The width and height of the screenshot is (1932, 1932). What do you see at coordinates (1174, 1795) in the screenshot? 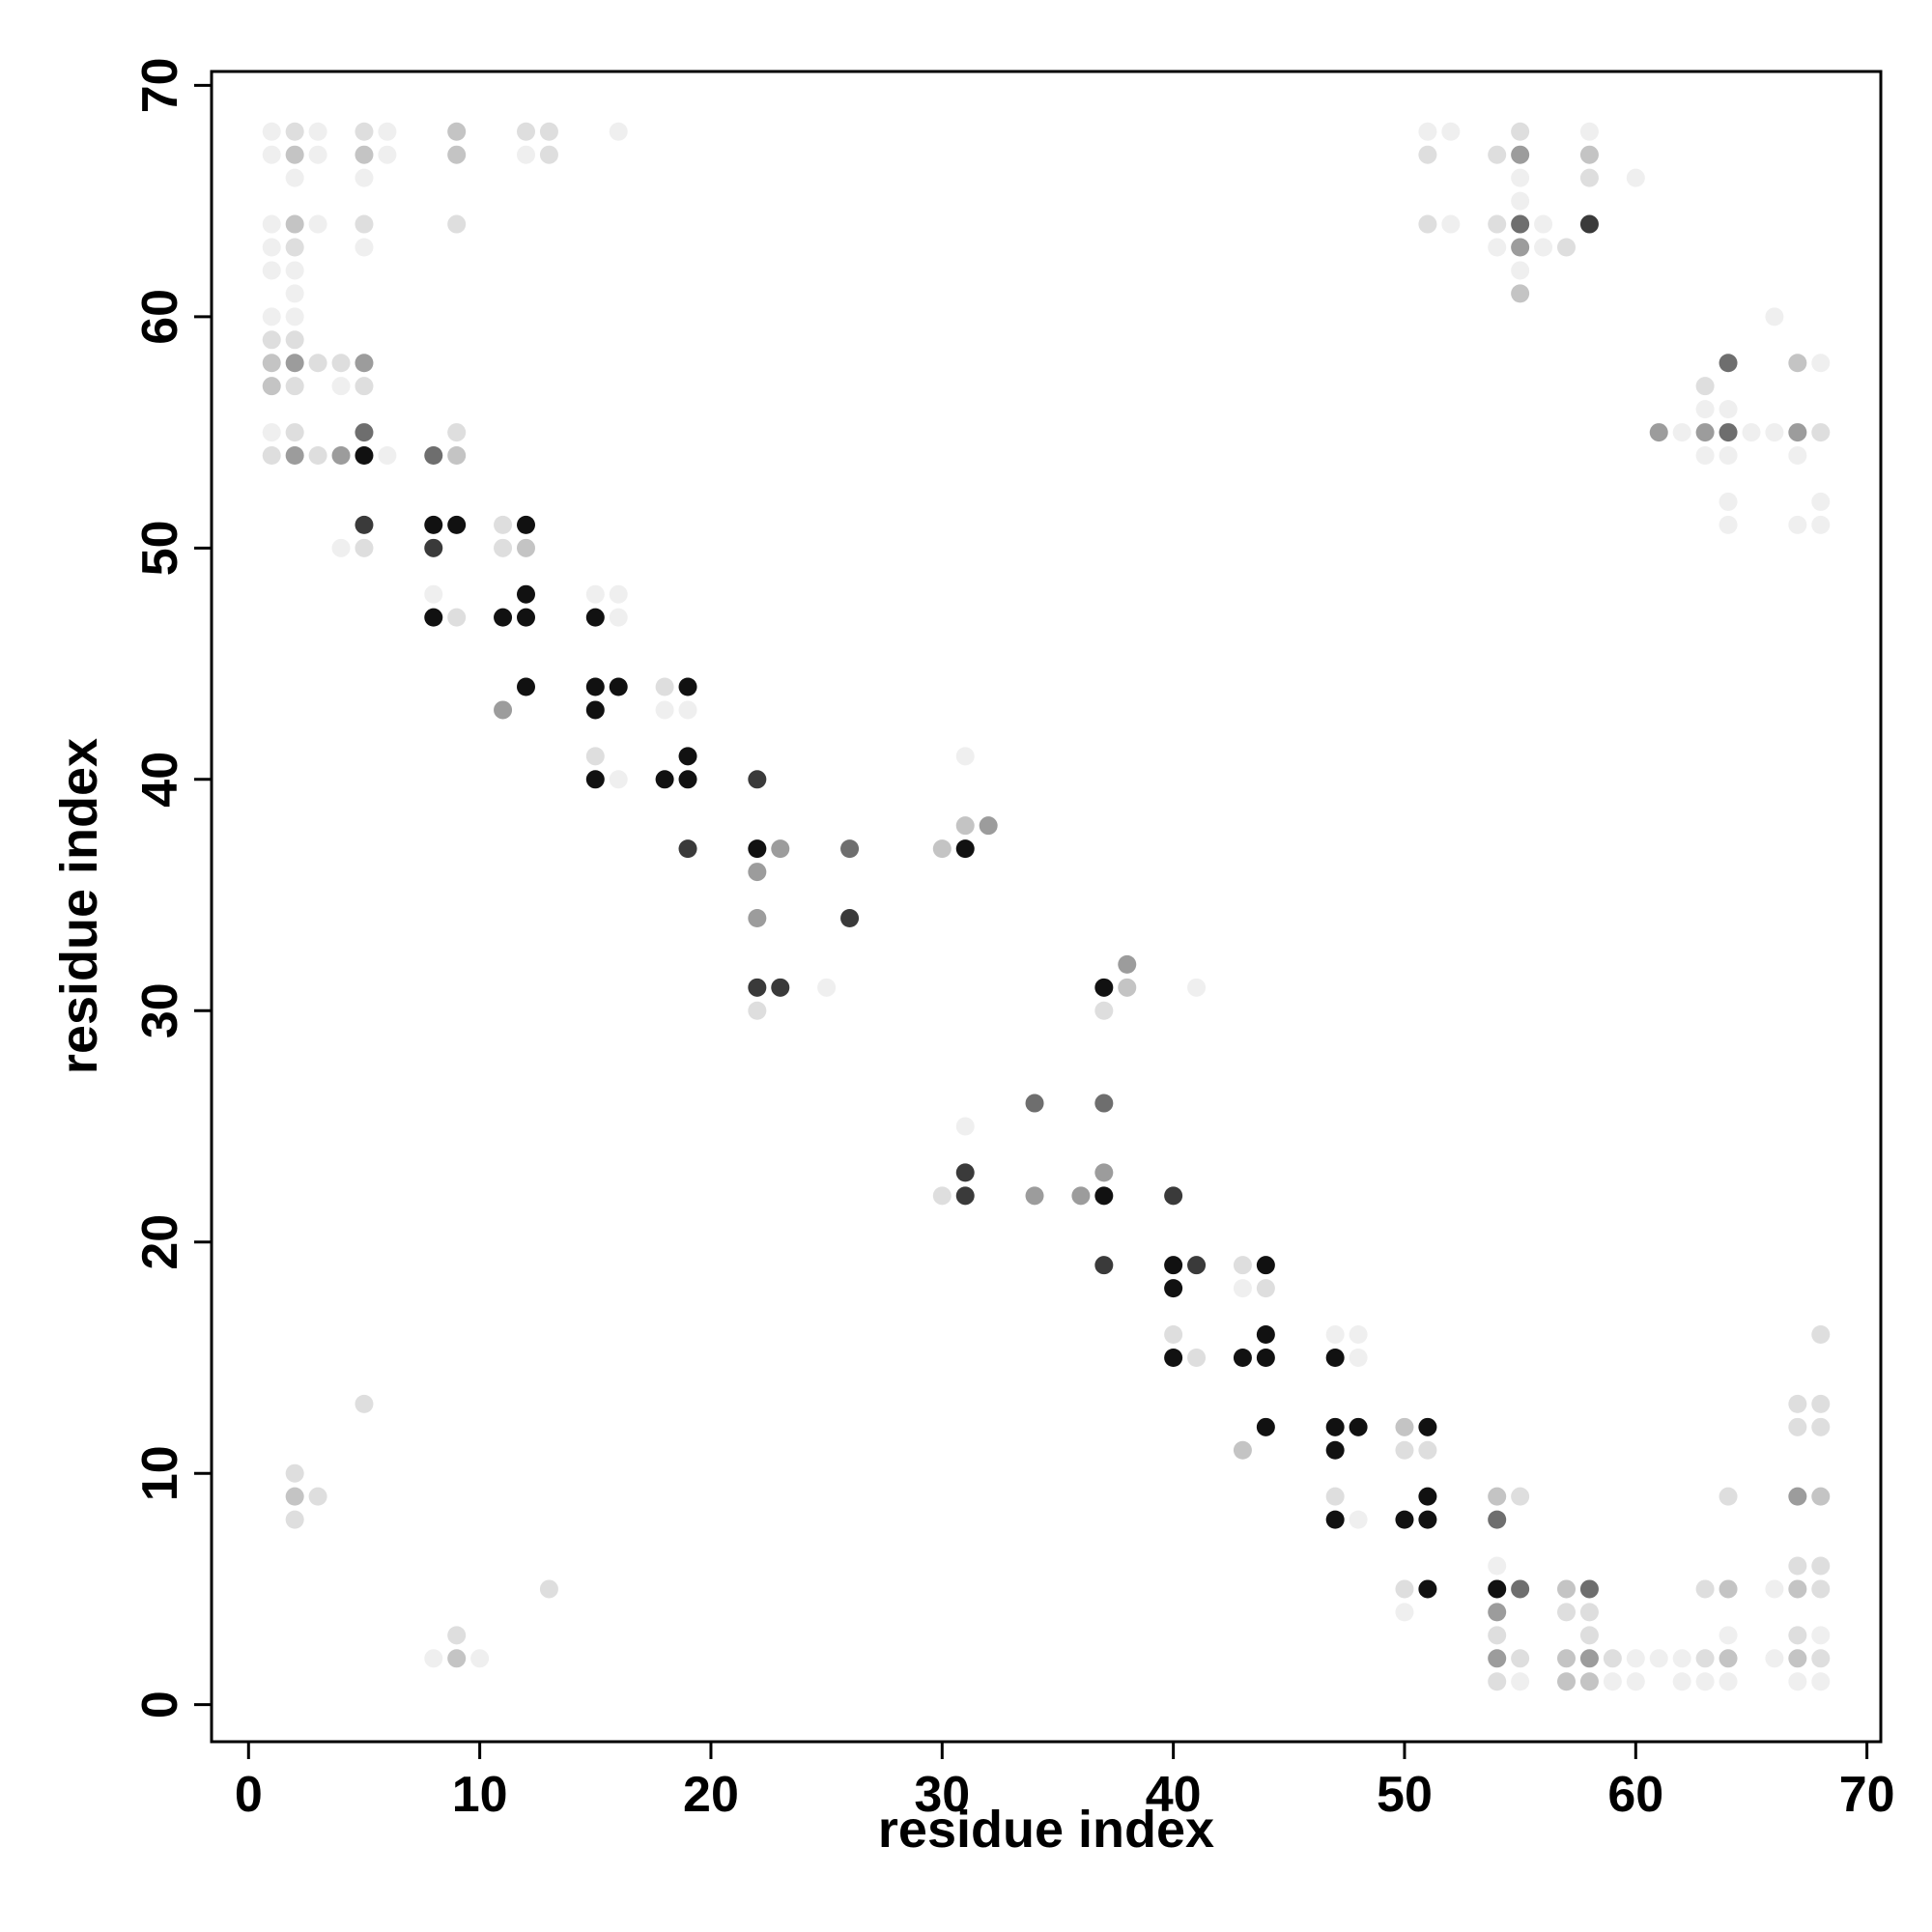
I see `x-tick-label: 40` at bounding box center [1174, 1795].